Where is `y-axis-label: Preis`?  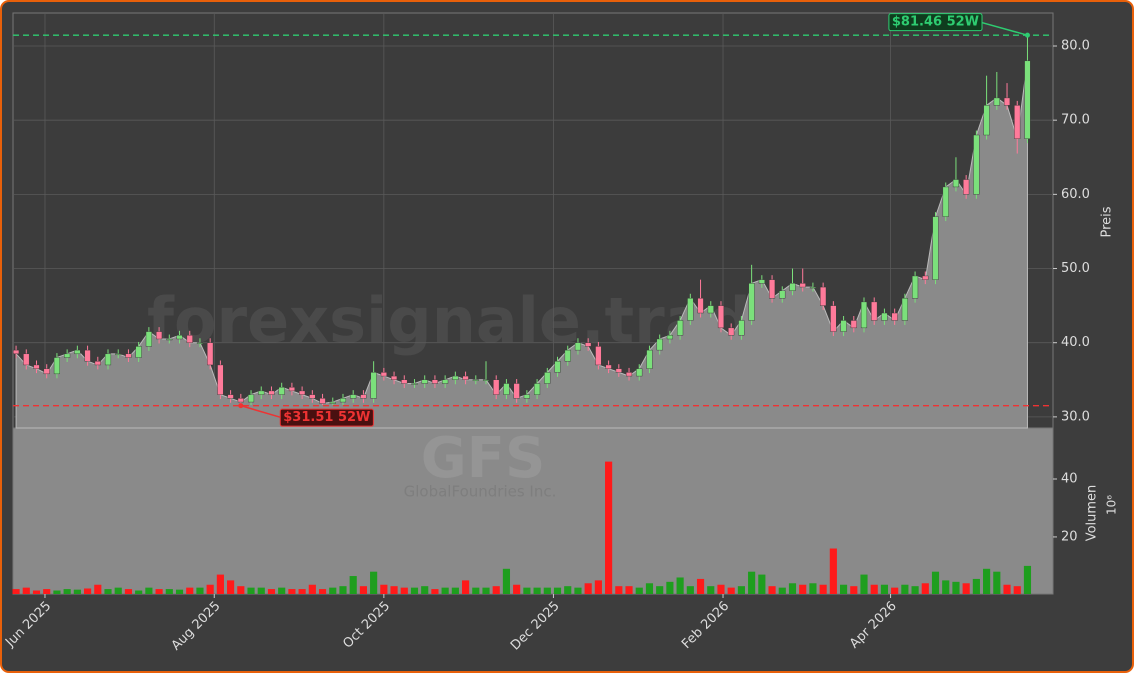 y-axis-label: Preis is located at coordinates (1107, 221).